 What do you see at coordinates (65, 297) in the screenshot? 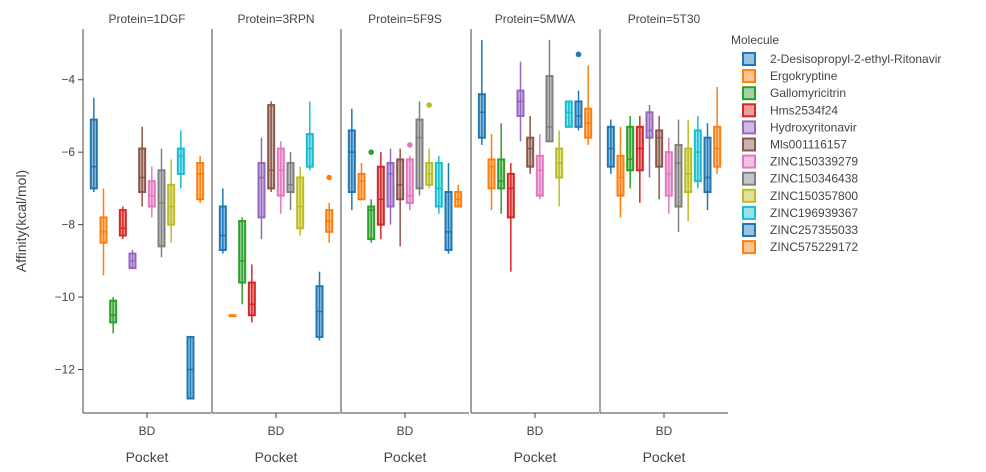
I see `y-tick-label: −10` at bounding box center [65, 297].